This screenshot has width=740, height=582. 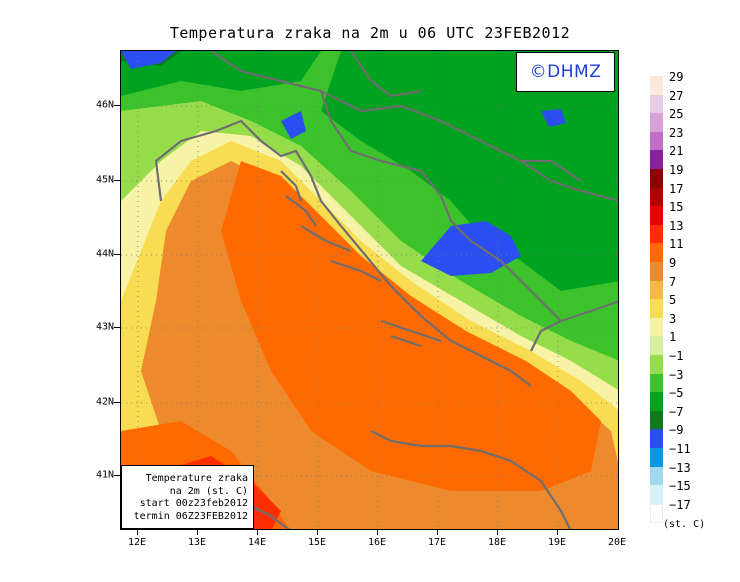 What do you see at coordinates (673, 318) in the screenshot?
I see `legend-label: 3` at bounding box center [673, 318].